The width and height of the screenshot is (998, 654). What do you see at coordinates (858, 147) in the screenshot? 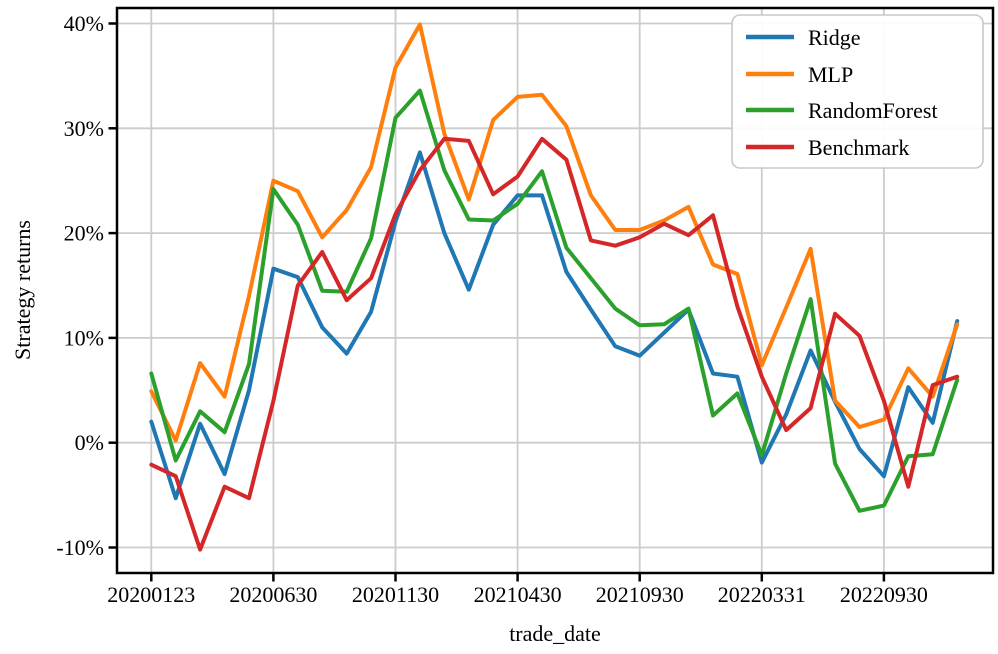
I see `legend-label-benchmark: Benchmark` at bounding box center [858, 147].